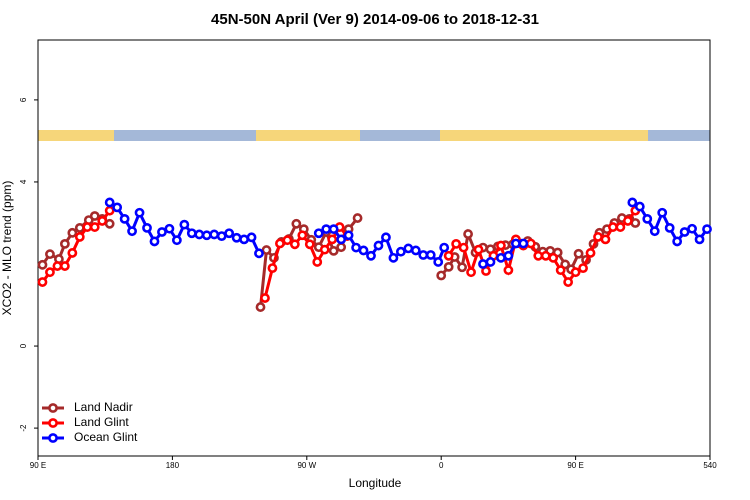  Describe the element at coordinates (23, 99) in the screenshot. I see `y-tick-label: 6` at that location.